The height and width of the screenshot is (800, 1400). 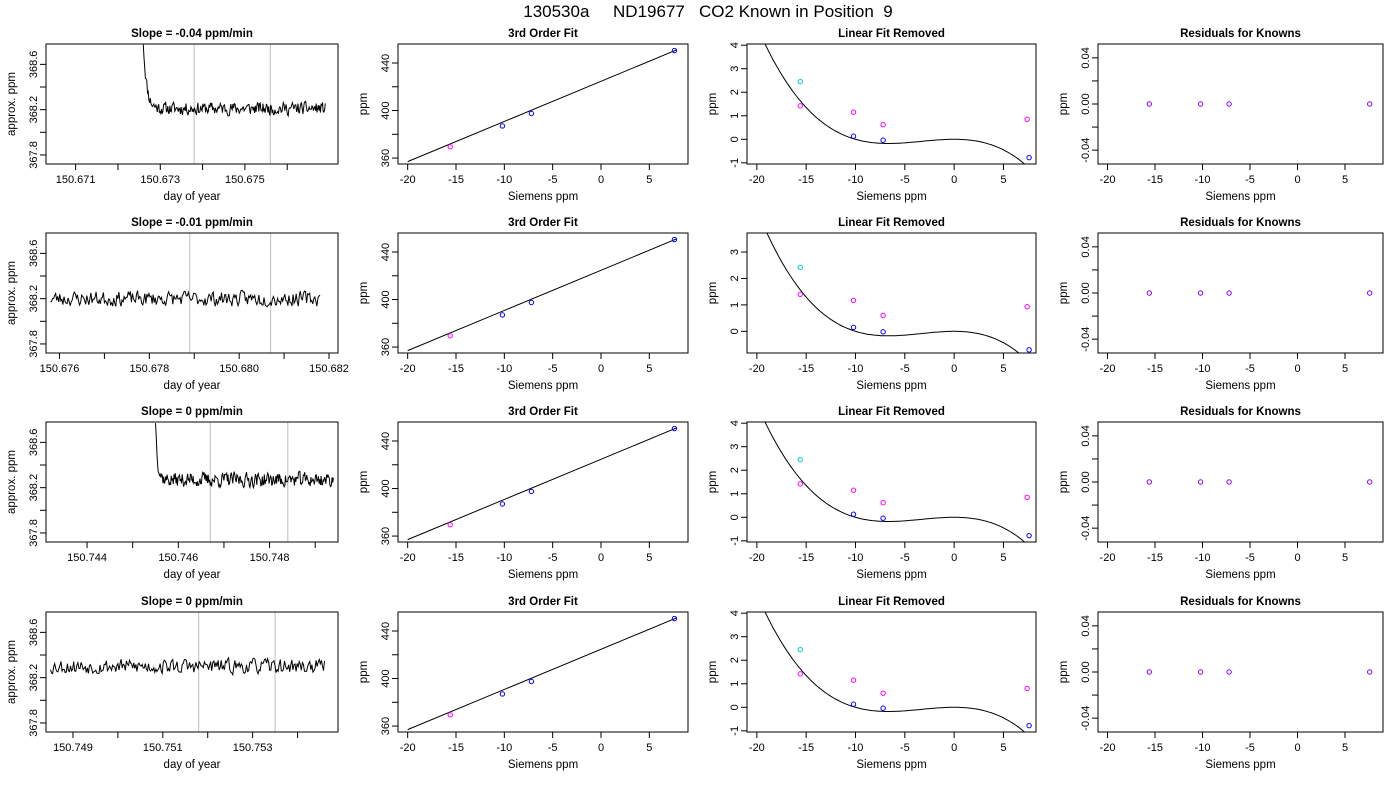 I want to click on y-tick-label: -0.04, so click(x=1086, y=339).